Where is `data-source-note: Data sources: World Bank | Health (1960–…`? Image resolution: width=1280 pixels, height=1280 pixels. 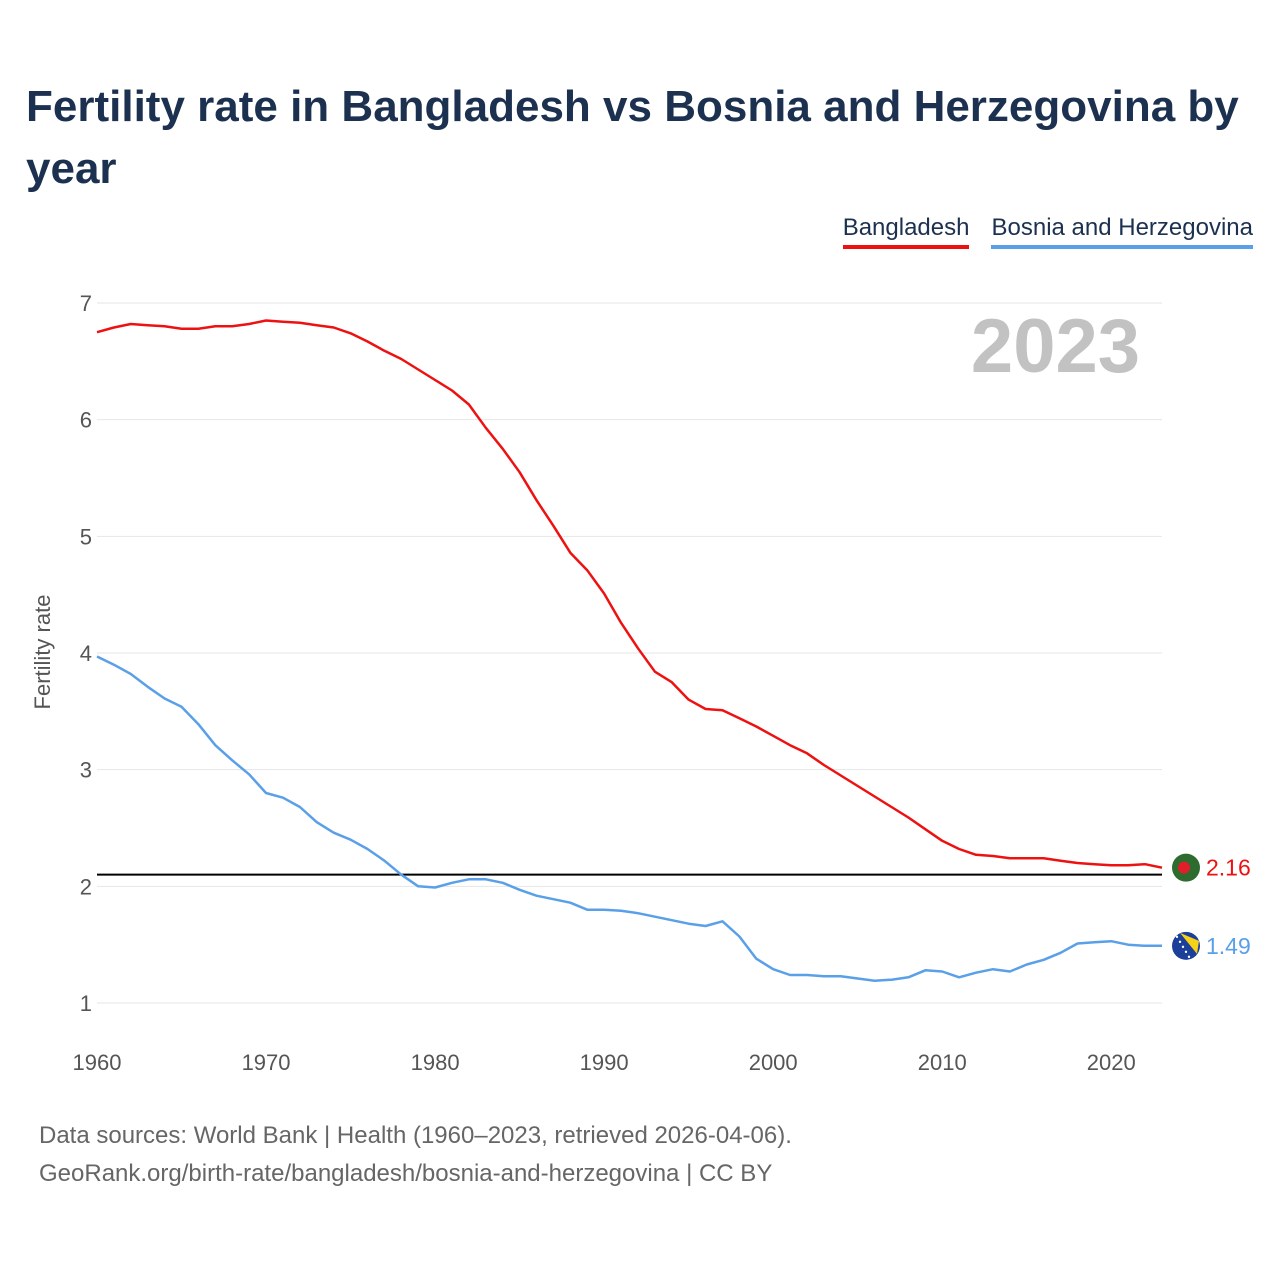 data-source-note: Data sources: World Bank | Health (1960–… is located at coordinates (415, 1135).